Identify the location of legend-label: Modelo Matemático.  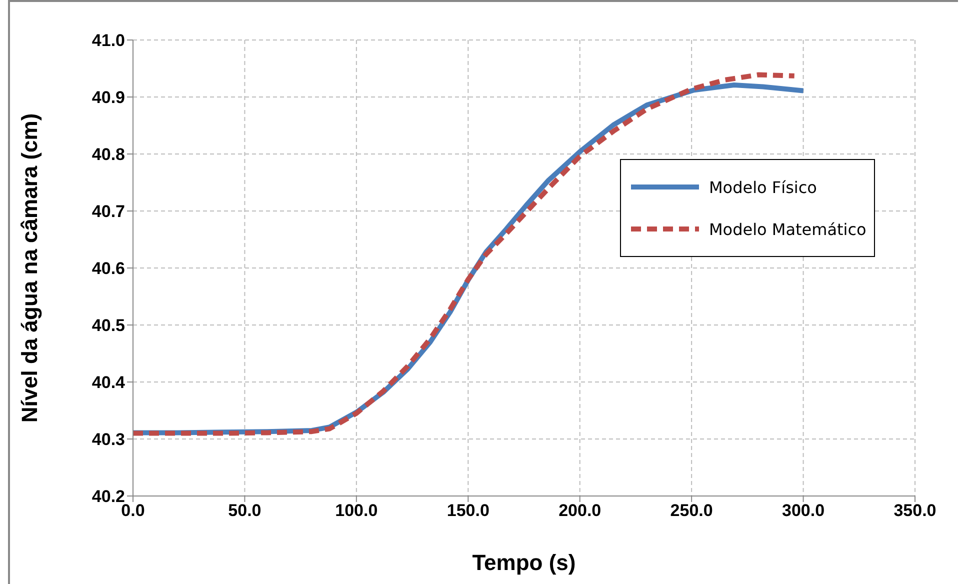
(787, 229).